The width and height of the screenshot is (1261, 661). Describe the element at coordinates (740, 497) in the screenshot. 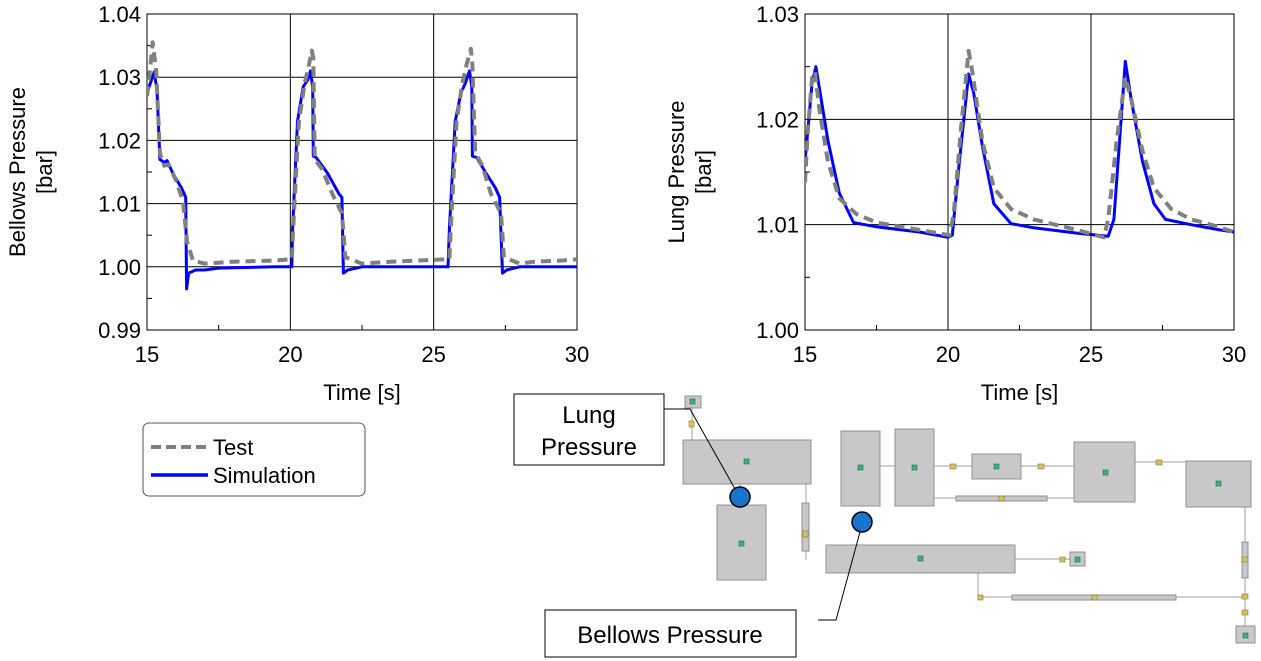

I see `lung-pressure-marker` at that location.